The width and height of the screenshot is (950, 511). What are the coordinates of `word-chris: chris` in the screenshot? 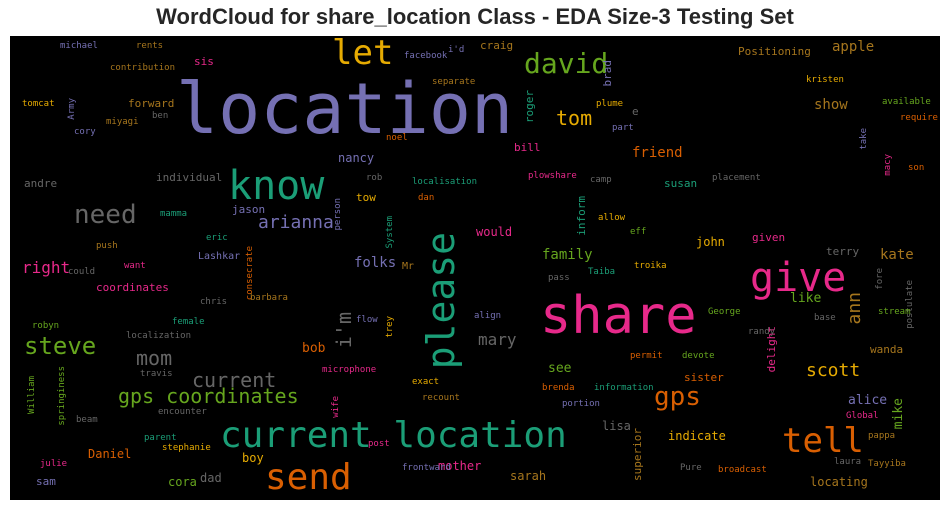 It's located at (214, 302).